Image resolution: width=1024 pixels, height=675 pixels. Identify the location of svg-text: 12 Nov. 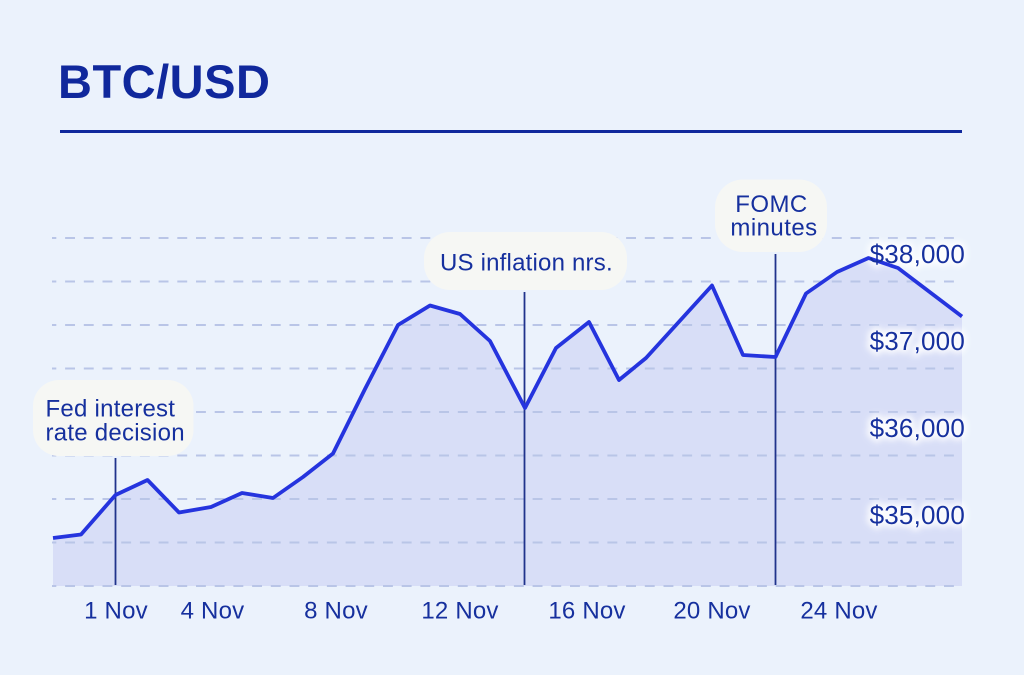
(459, 611).